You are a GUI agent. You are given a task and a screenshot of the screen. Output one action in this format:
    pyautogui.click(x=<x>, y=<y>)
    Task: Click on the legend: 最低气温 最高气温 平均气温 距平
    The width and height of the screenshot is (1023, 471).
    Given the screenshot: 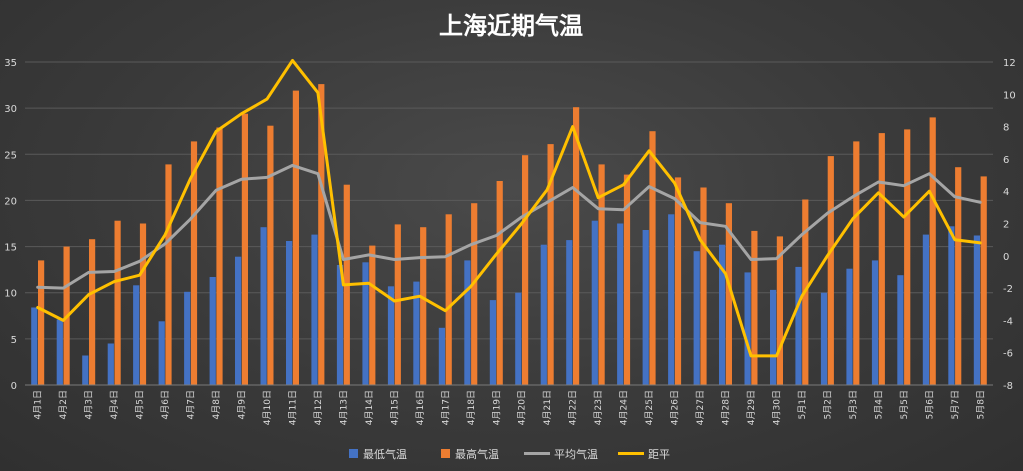 What is the action you would take?
    pyautogui.click(x=509, y=454)
    